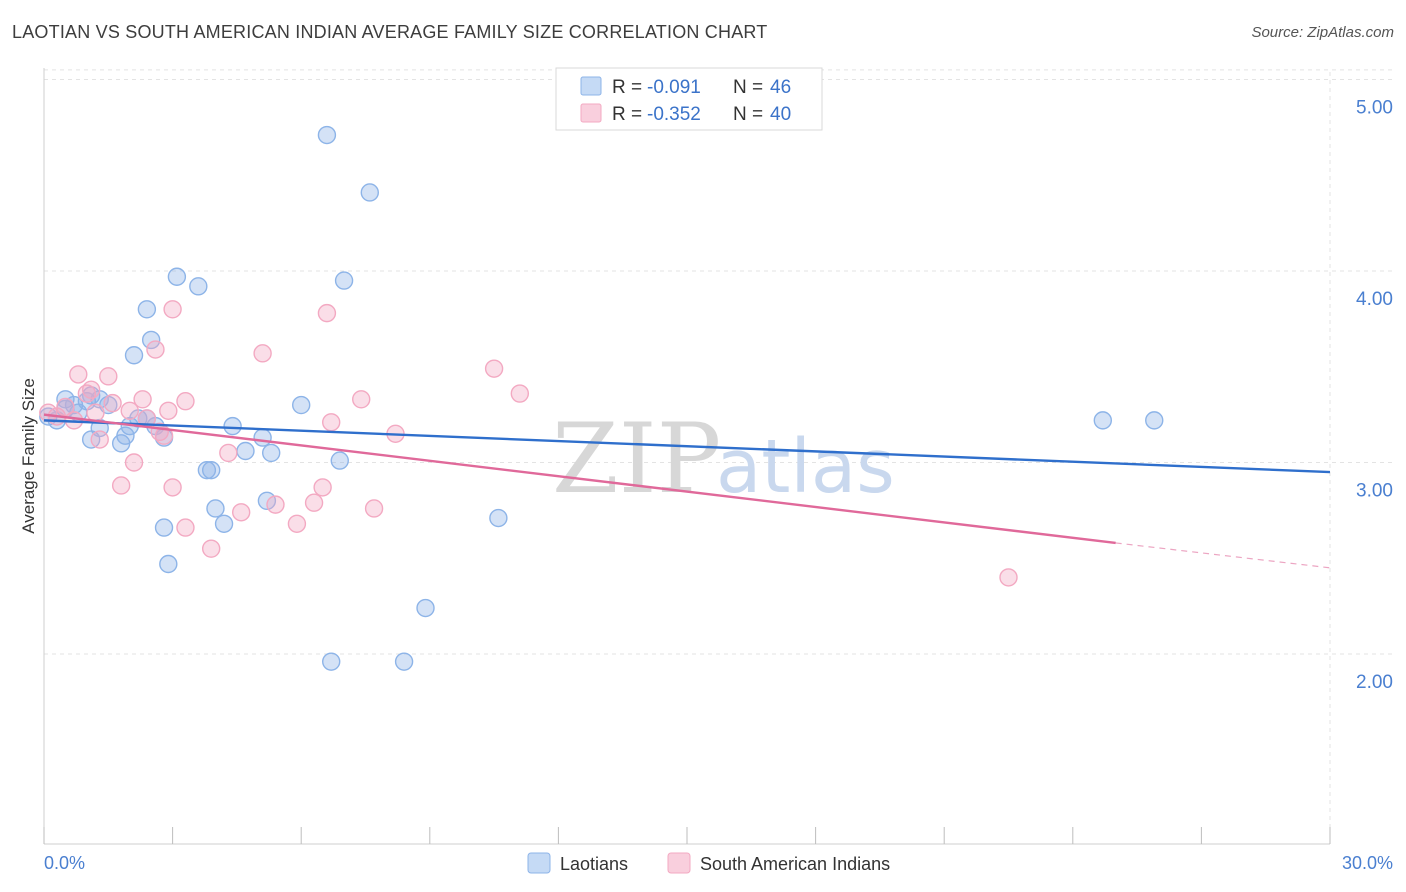  What do you see at coordinates (805, 467) in the screenshot?
I see `watermark-atlas: atlas` at bounding box center [805, 467].